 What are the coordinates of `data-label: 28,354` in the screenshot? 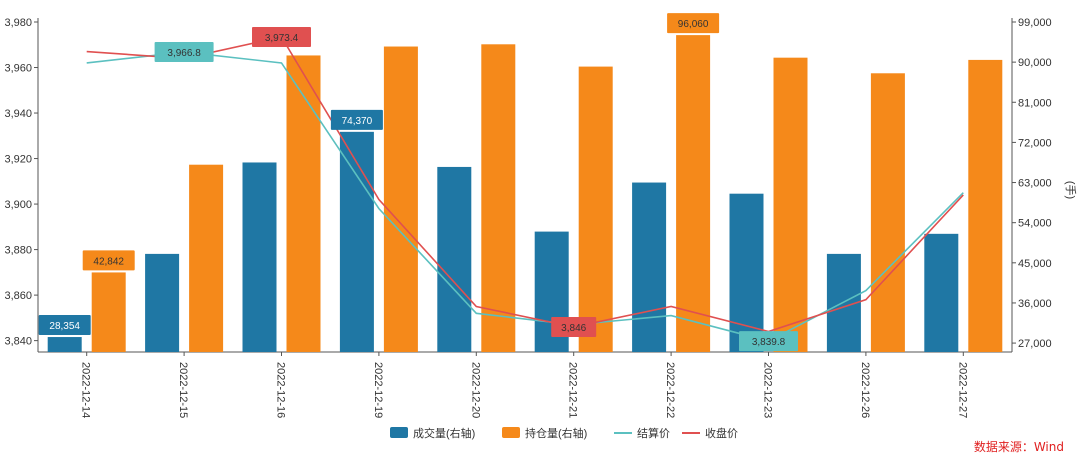 It's located at (64, 325).